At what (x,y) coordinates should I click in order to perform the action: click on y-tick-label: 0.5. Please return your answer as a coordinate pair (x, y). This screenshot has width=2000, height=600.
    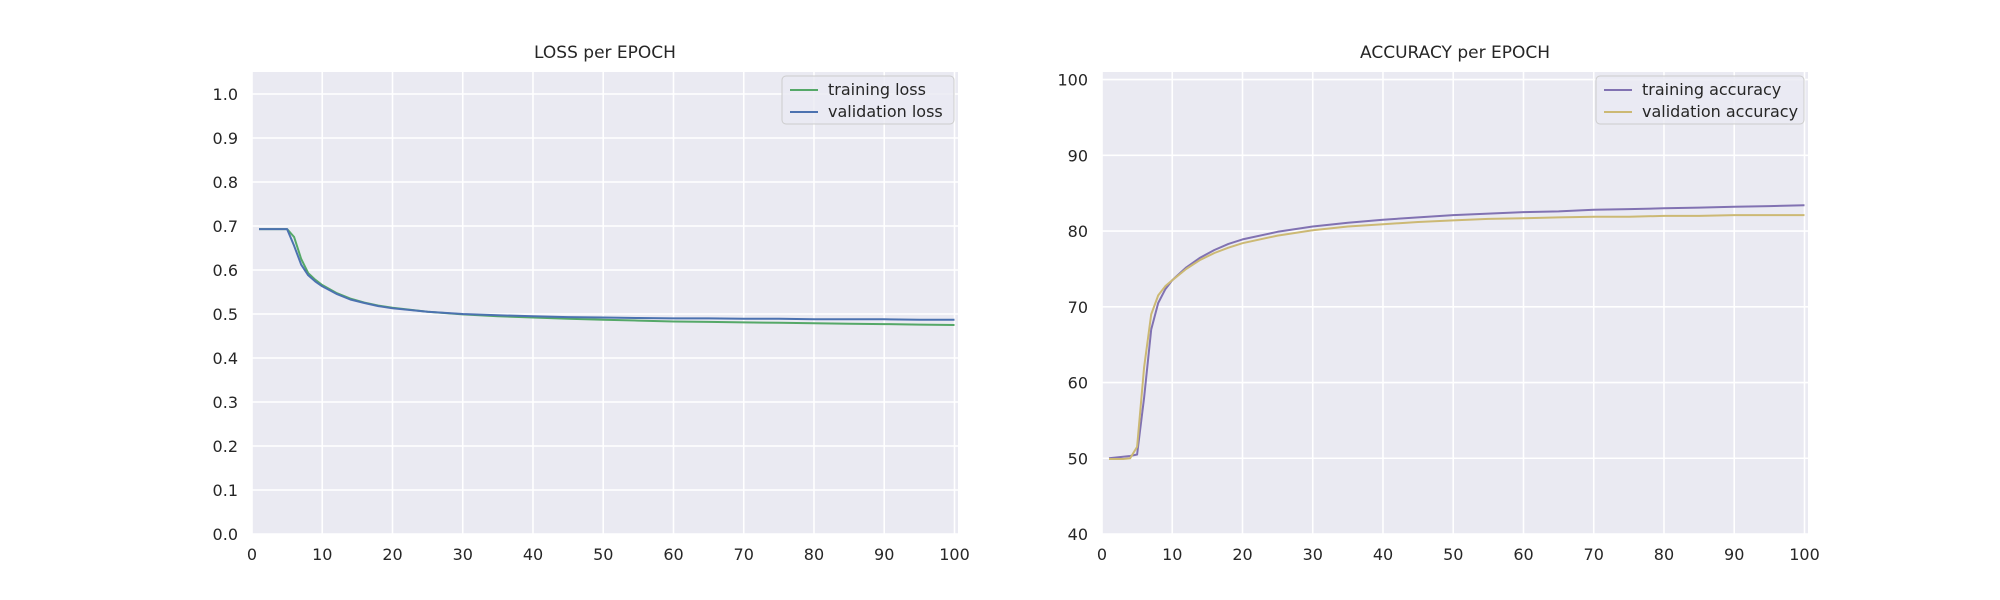
    Looking at the image, I should click on (225, 314).